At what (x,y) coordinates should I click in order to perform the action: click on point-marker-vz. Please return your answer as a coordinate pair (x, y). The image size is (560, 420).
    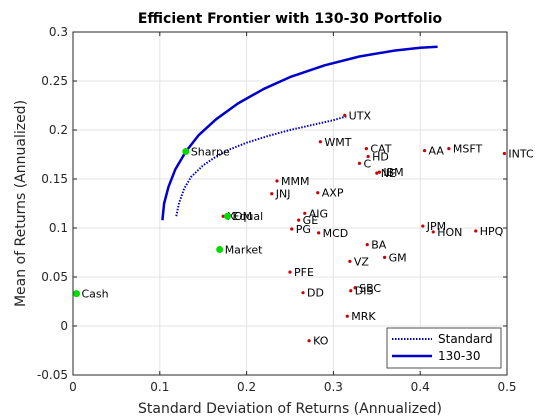
    Looking at the image, I should click on (350, 261).